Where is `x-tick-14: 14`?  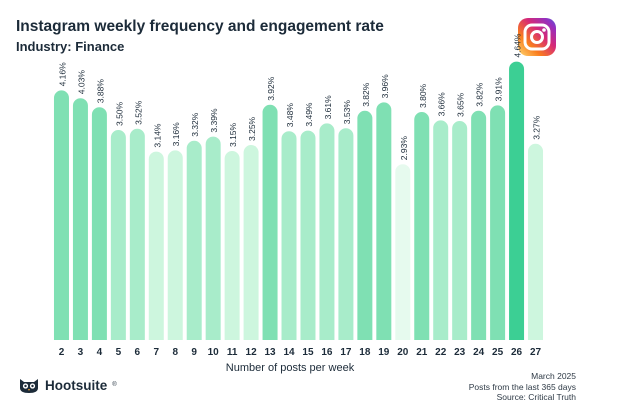
x-tick-14: 14 is located at coordinates (289, 352).